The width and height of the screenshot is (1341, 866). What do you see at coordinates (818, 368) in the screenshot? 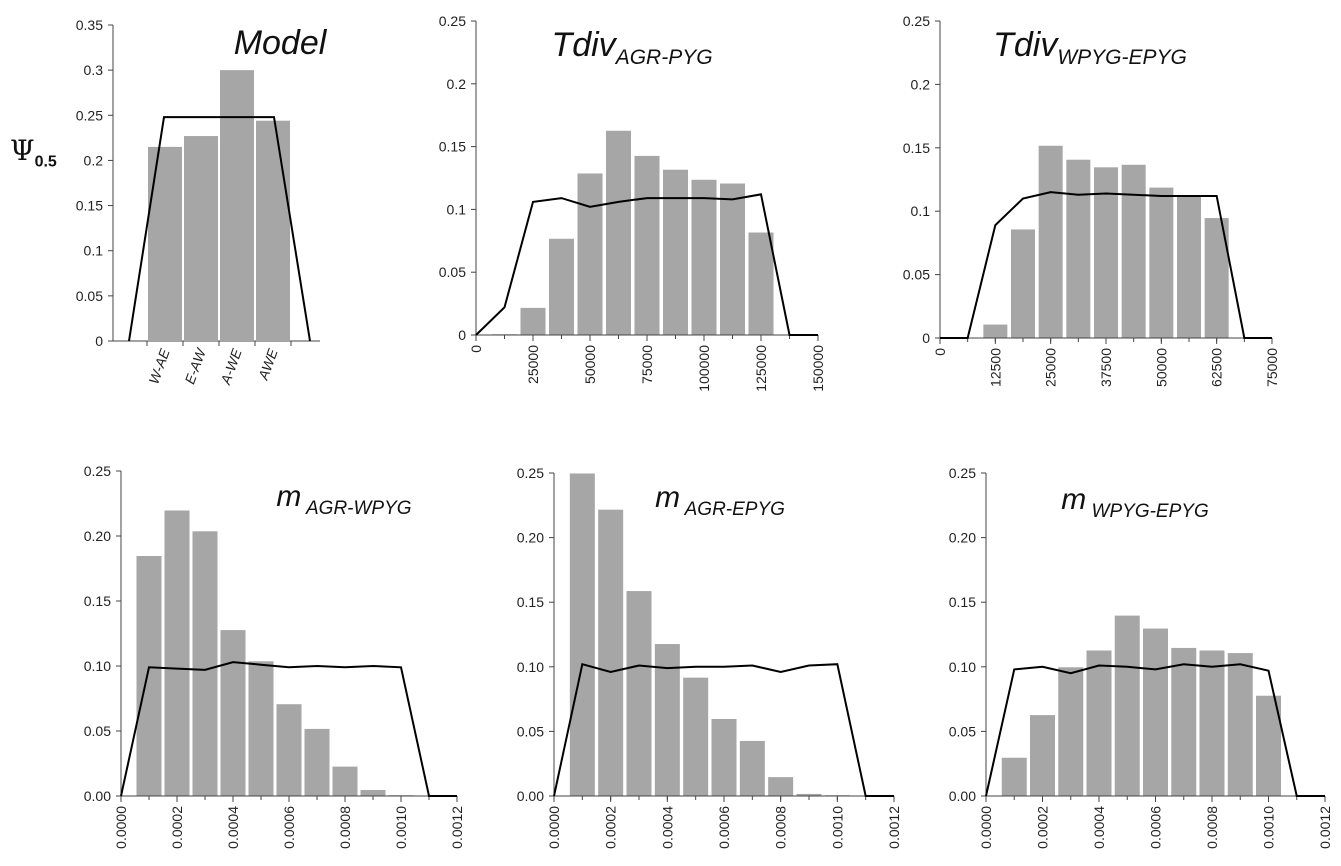
I see `x-tick-label: 150000` at bounding box center [818, 368].